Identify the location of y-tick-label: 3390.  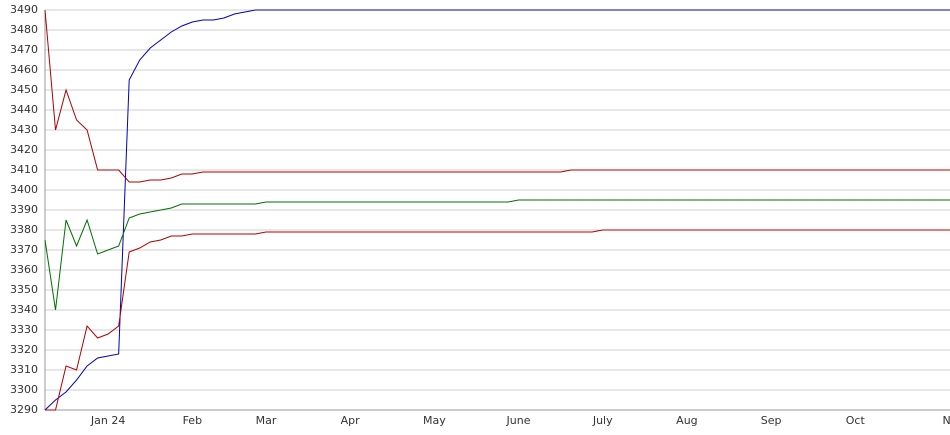
(24, 209).